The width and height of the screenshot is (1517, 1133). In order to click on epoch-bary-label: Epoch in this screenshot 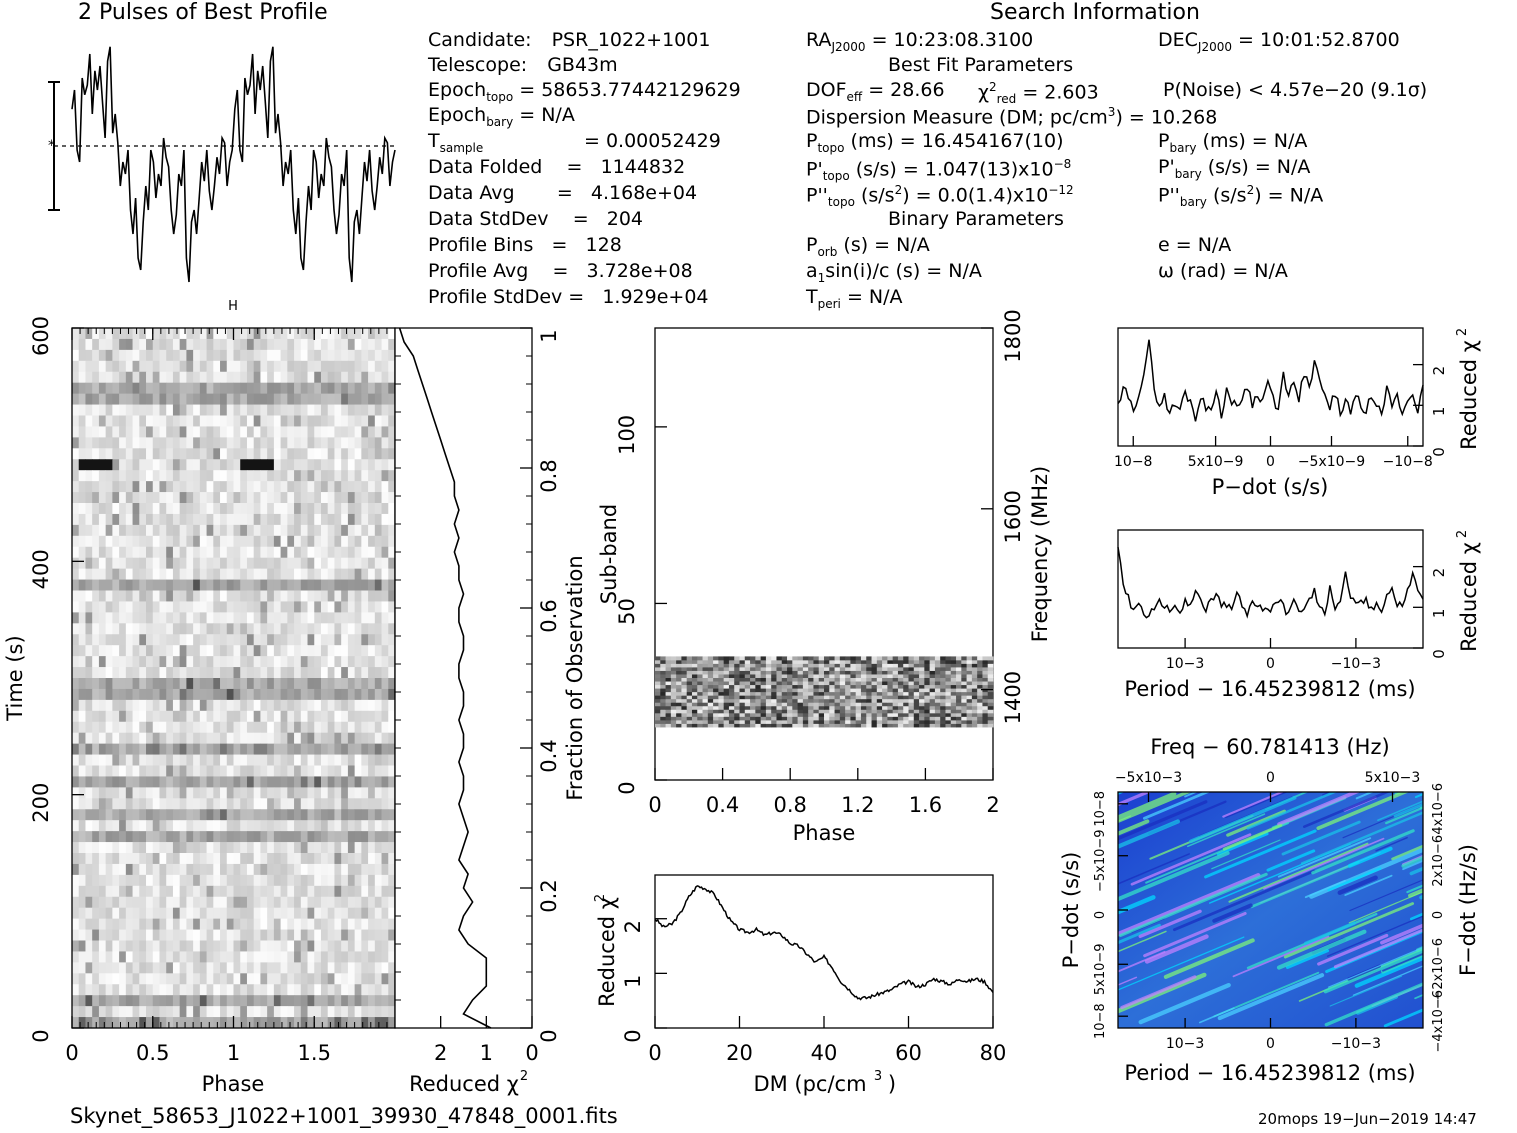, I will do `click(457, 115)`.